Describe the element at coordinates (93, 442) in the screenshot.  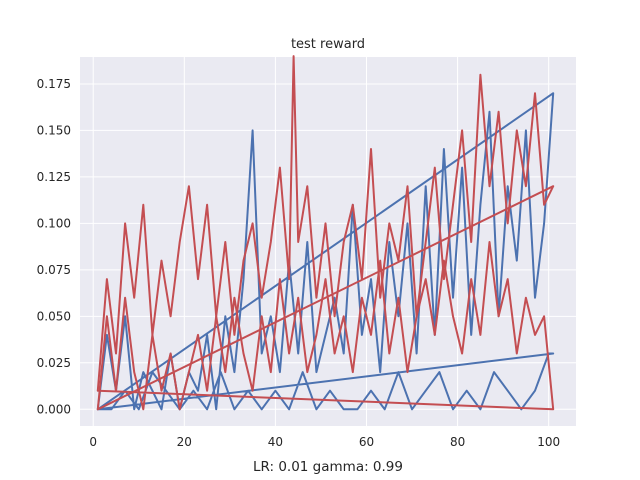
I see `x-tick-label: 0` at that location.